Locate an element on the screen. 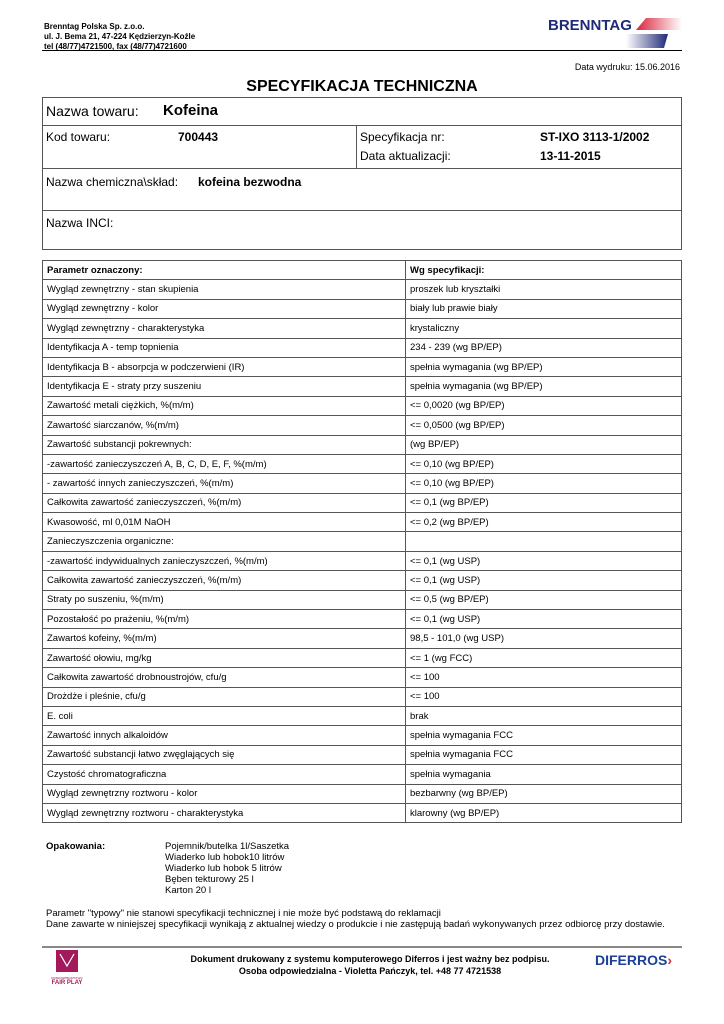 The height and width of the screenshot is (1024, 724). company-phone: tel (48/77)4721500, fax (48/77)4721600 is located at coordinates (115, 46).